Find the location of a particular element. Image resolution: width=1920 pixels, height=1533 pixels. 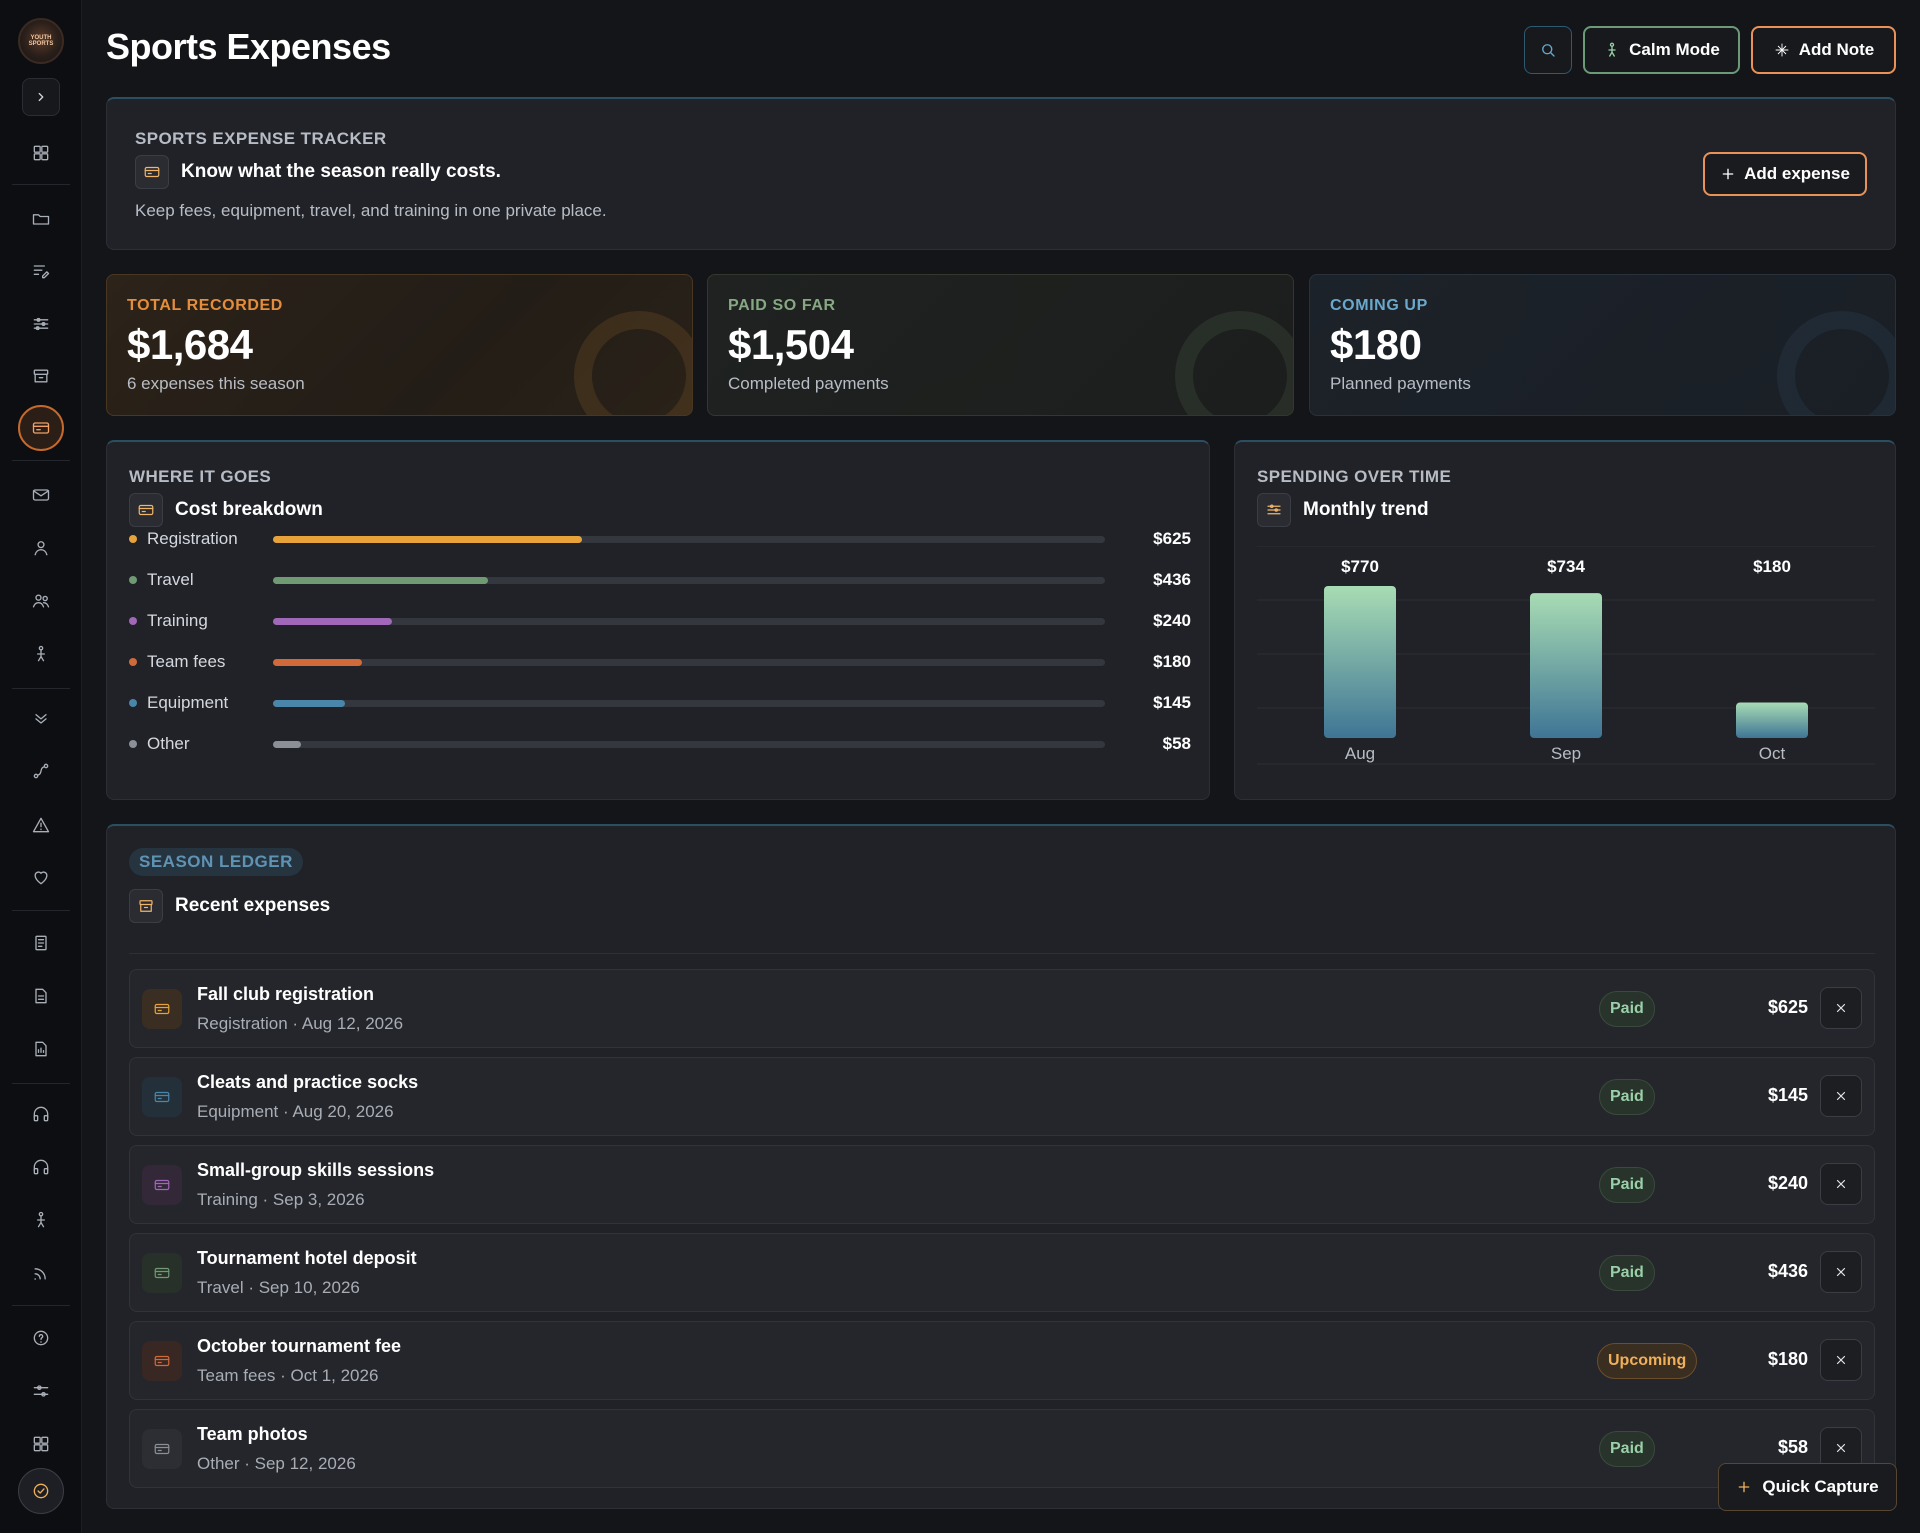

person-walk-icon is located at coordinates (1612, 49).